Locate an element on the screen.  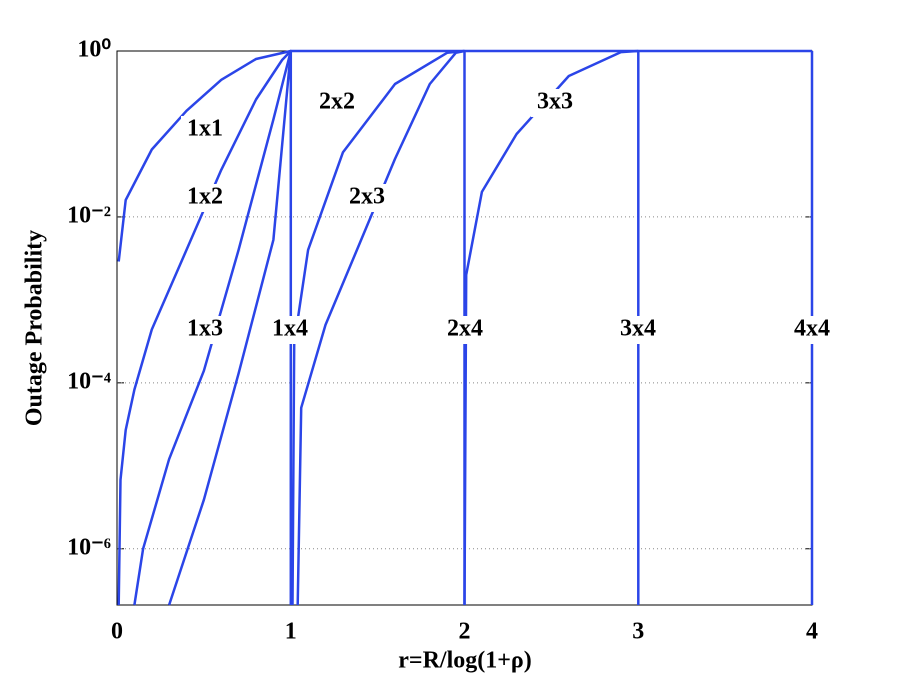
x-tick-label: 3 is located at coordinates (638, 632).